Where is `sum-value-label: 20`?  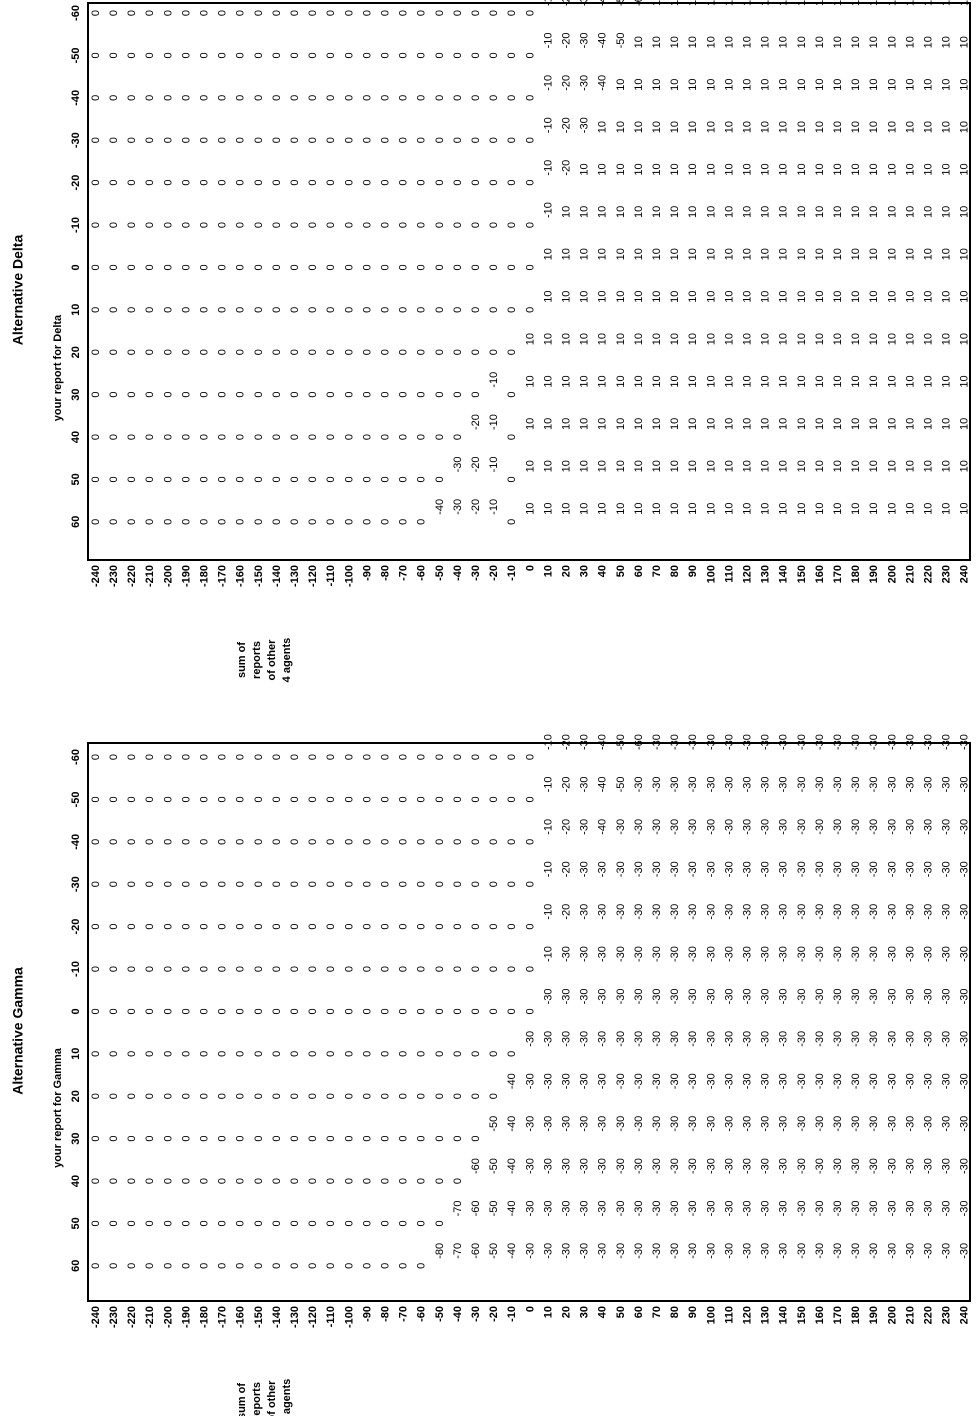
sum-value-label: 20 is located at coordinates (567, 571).